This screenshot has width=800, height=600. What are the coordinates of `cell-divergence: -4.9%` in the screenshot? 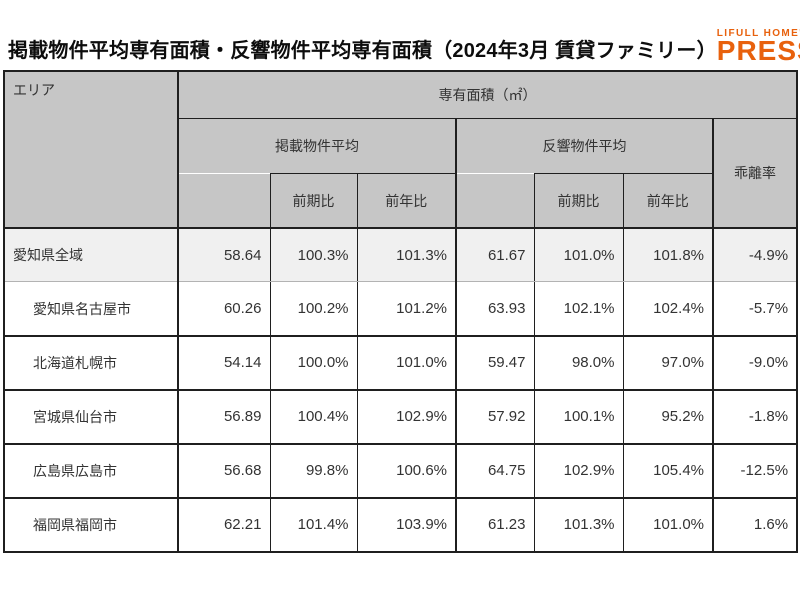 It's located at (754, 254).